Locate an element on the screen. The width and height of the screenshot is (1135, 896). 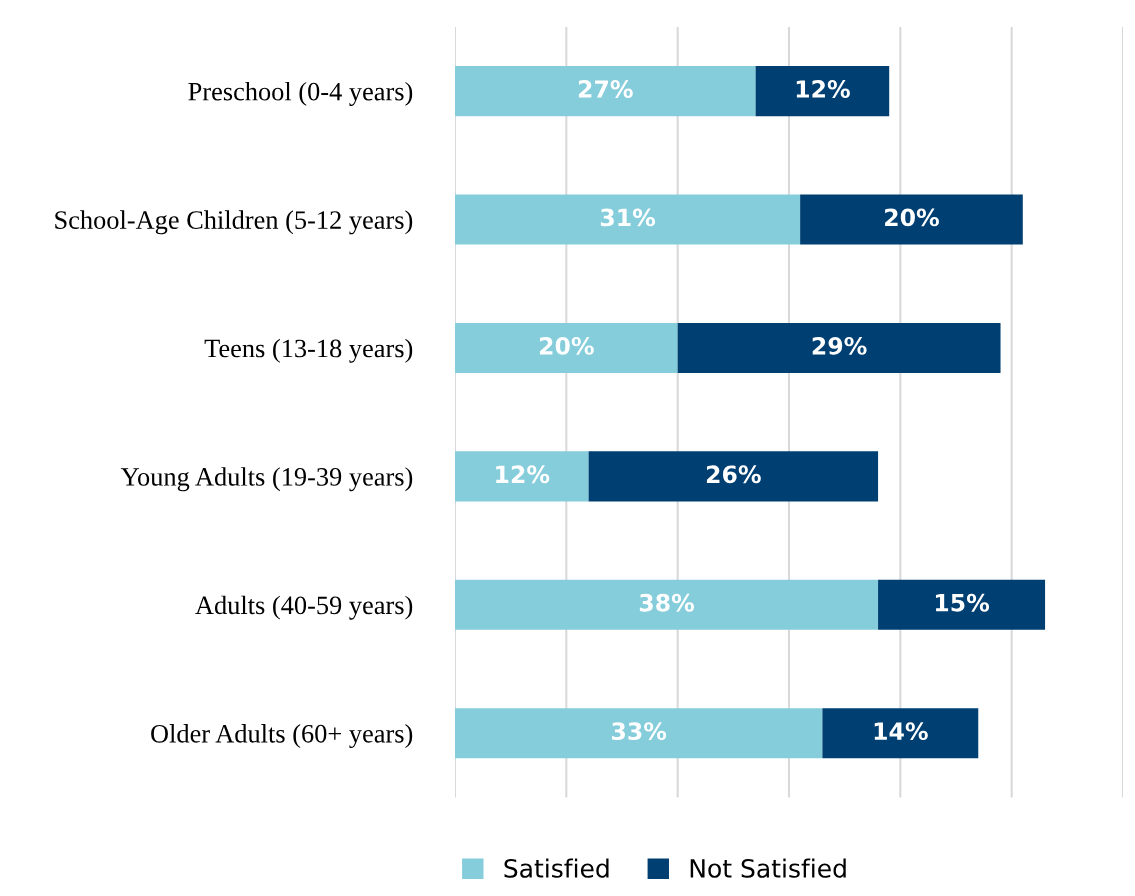
legend-label: Satisfied is located at coordinates (556, 868).